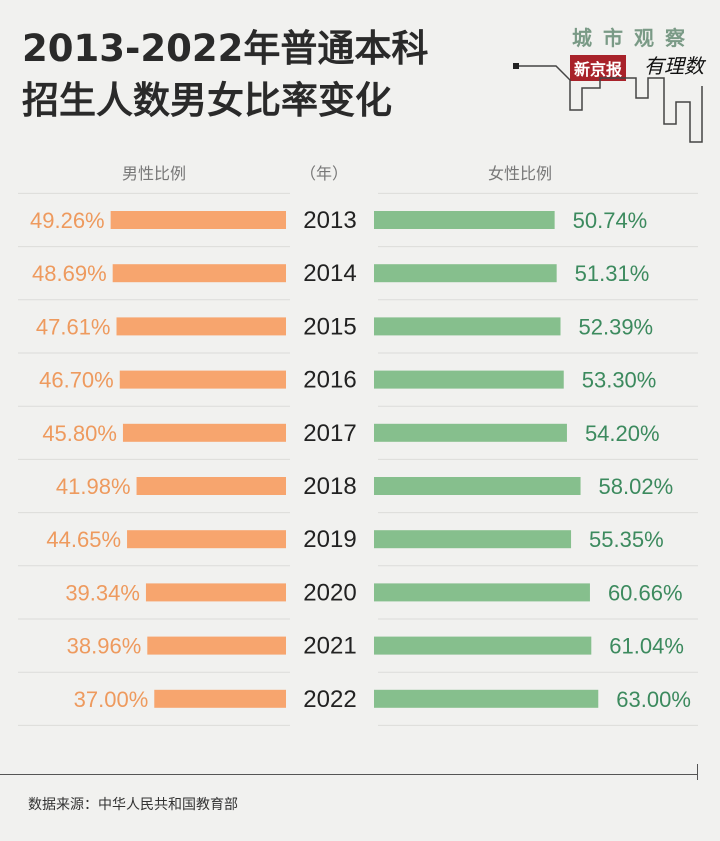  What do you see at coordinates (674, 66) in the screenshot?
I see `logo-column: 有理数` at bounding box center [674, 66].